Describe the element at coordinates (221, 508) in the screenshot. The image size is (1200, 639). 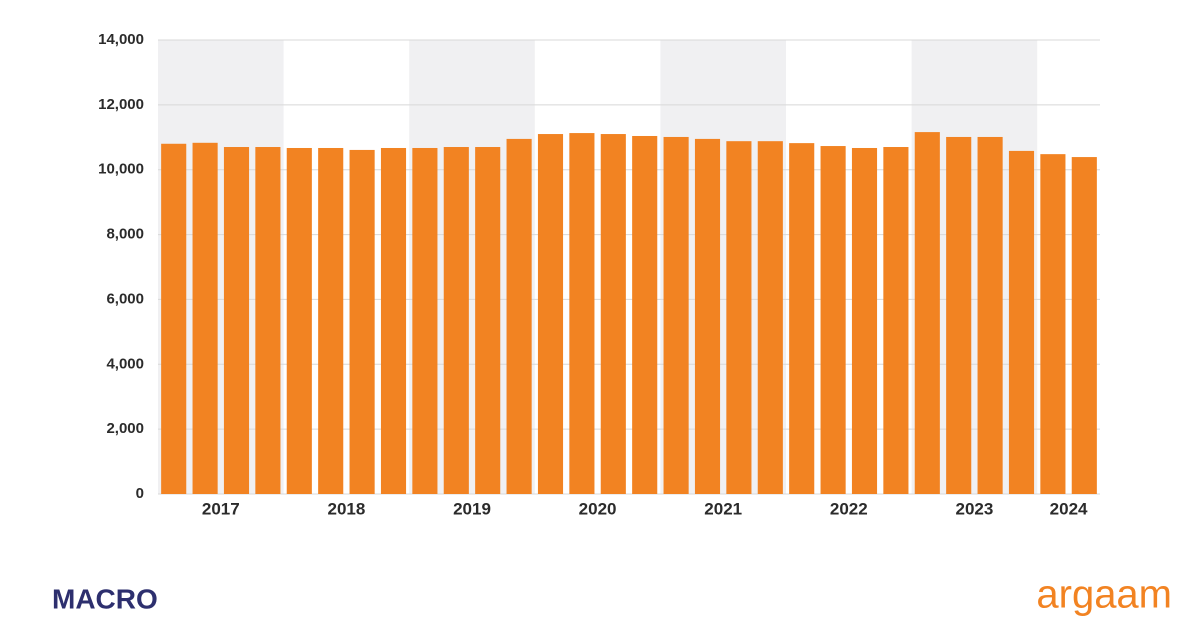
I see `x-tick-label: 2017` at that location.